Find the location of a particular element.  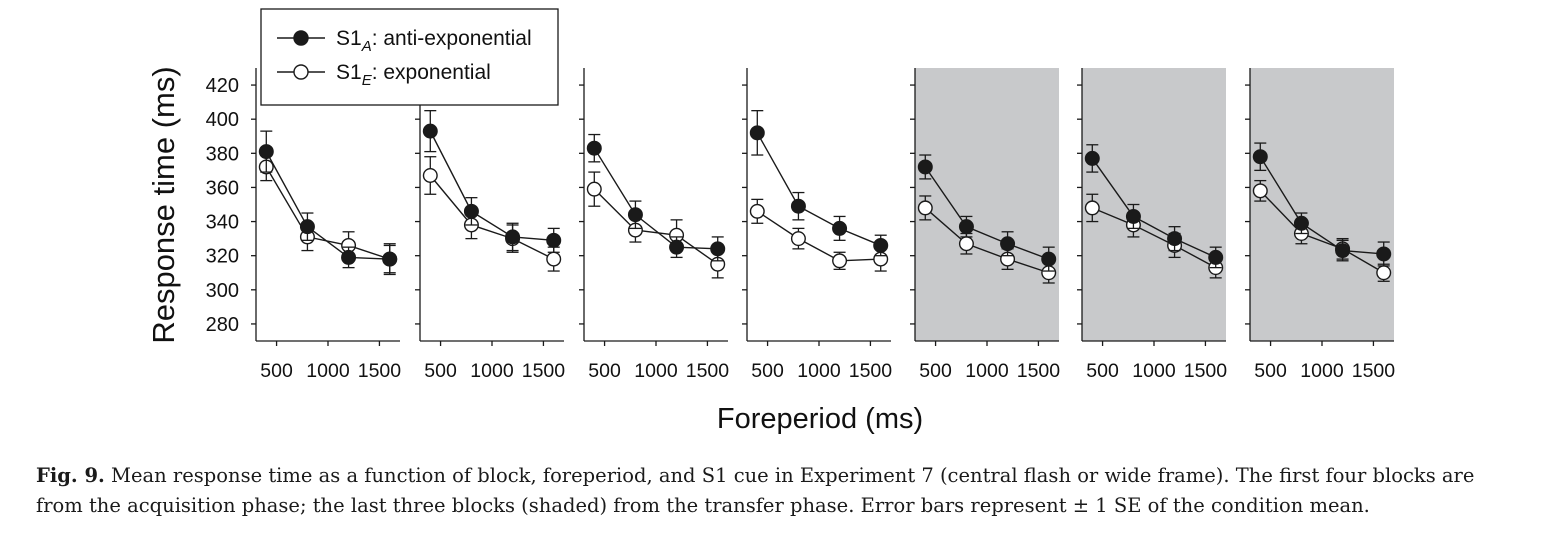

legend-label: S1E: exponential is located at coordinates (413, 75).